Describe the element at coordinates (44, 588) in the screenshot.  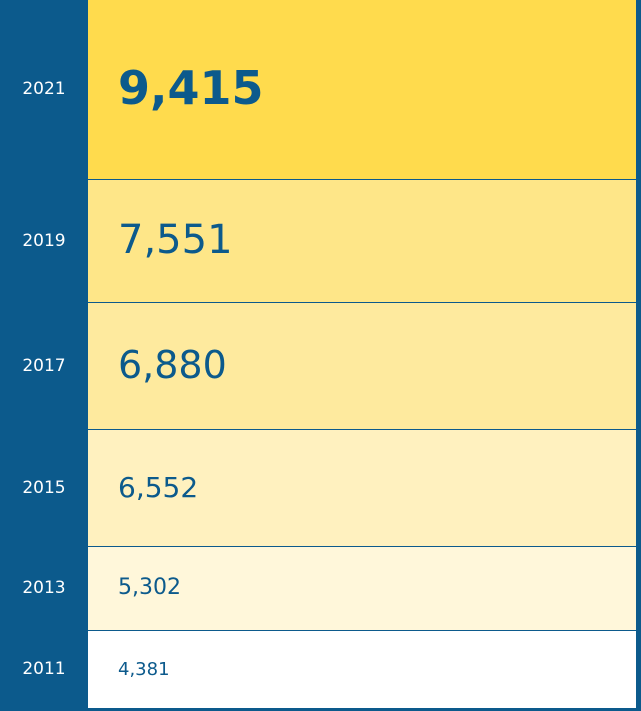
I see `year-label: 2013` at that location.